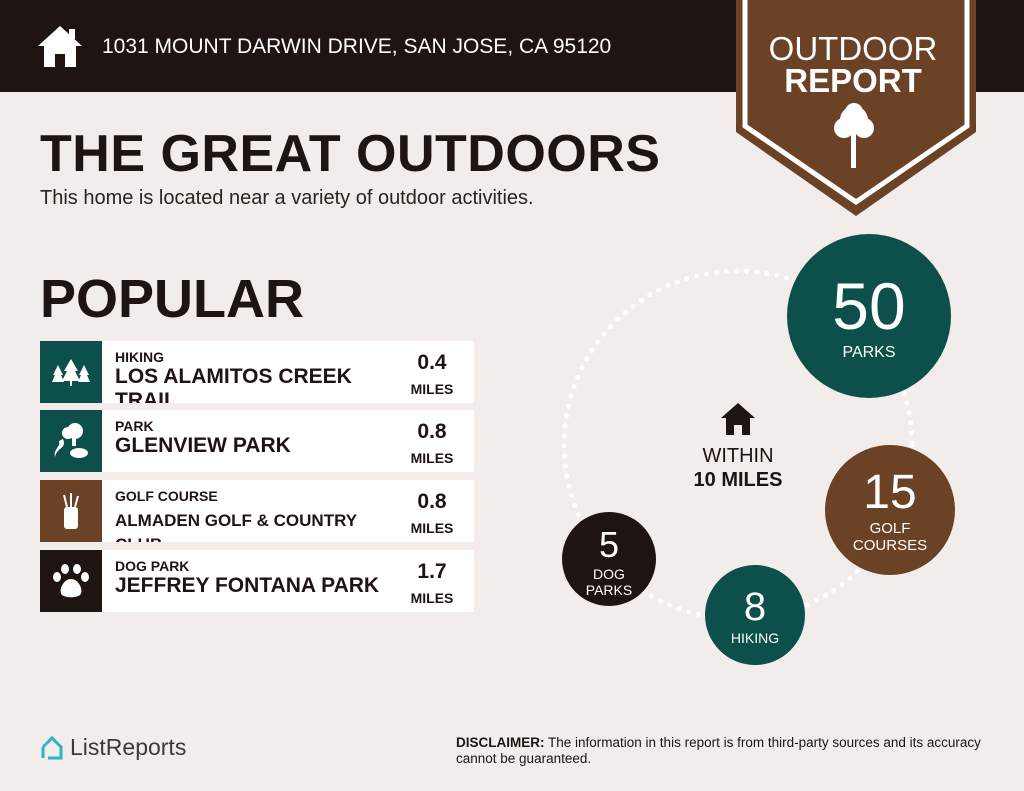 This screenshot has height=791, width=1024. Describe the element at coordinates (172, 299) in the screenshot. I see `popular-heading: POPULAR` at that location.